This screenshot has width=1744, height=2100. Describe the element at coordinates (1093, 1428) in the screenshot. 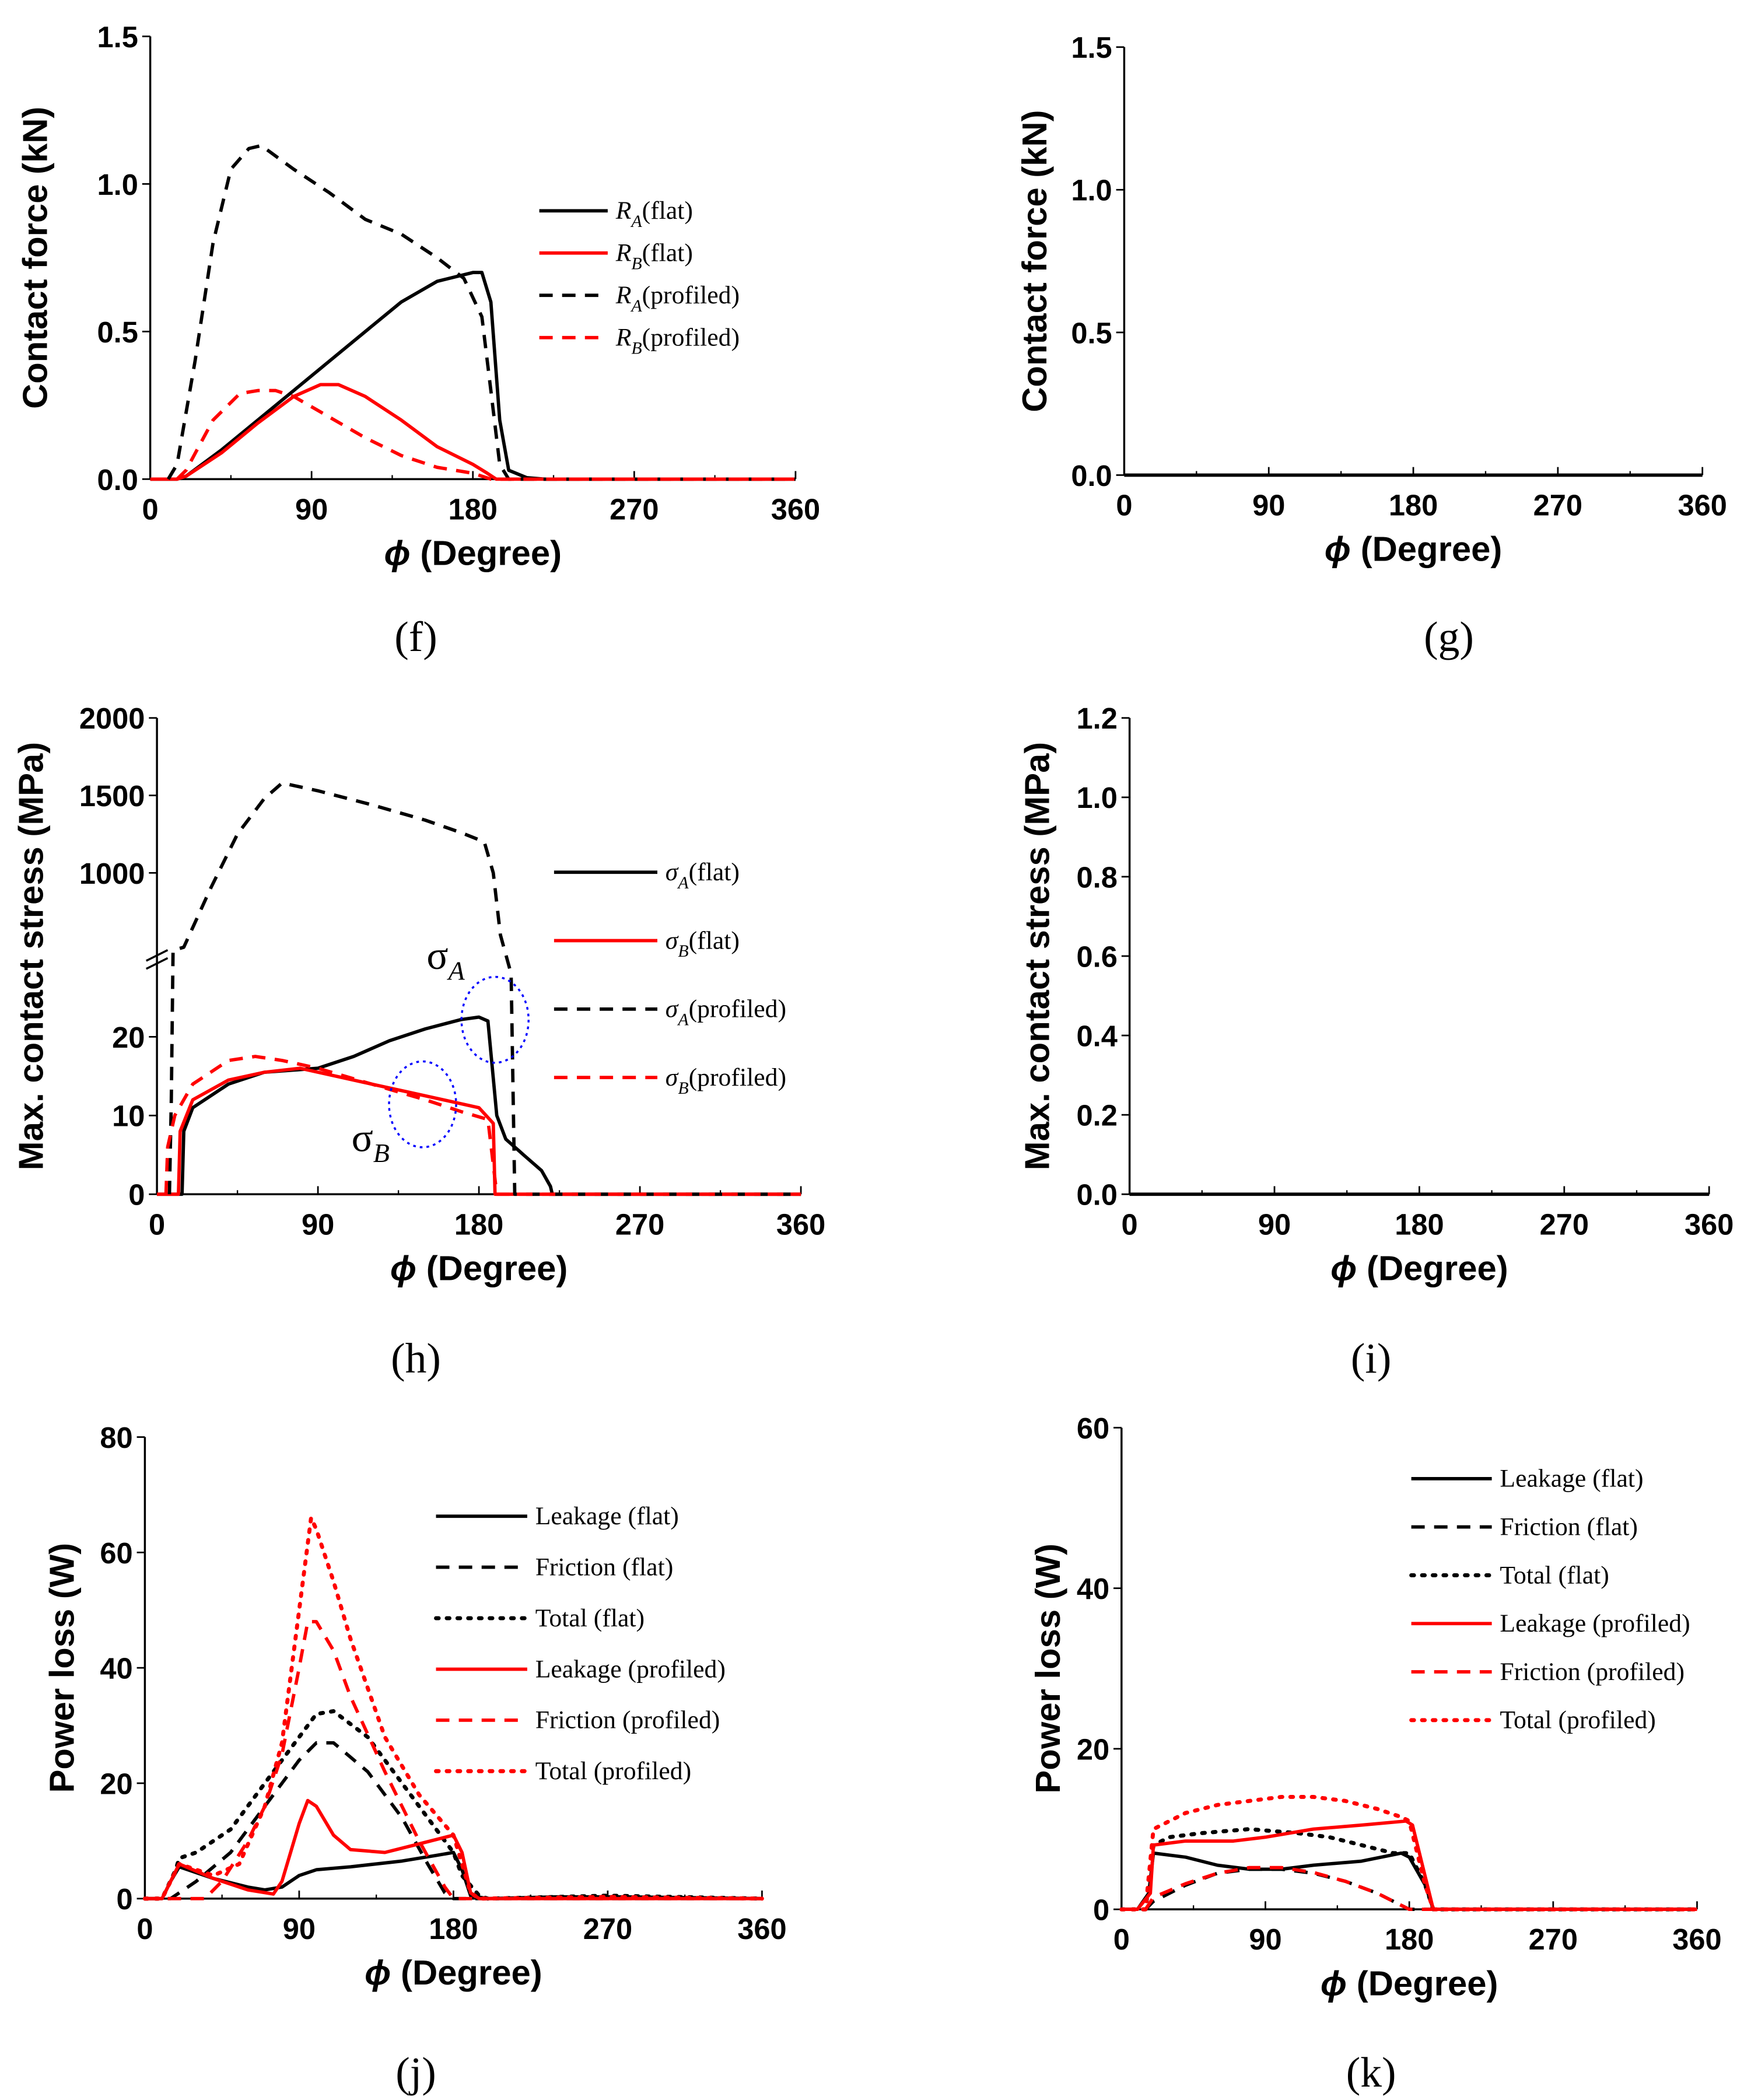

I see `y-tick-label: 60` at that location.